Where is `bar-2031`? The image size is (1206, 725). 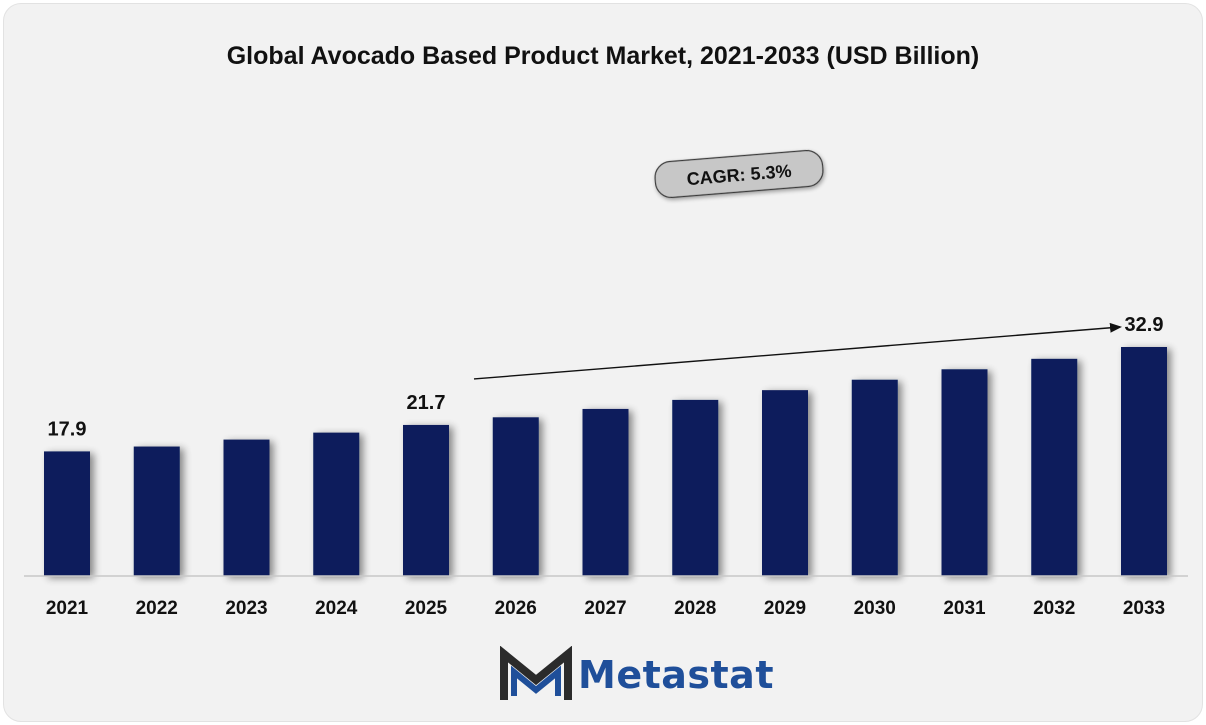 bar-2031 is located at coordinates (964, 472).